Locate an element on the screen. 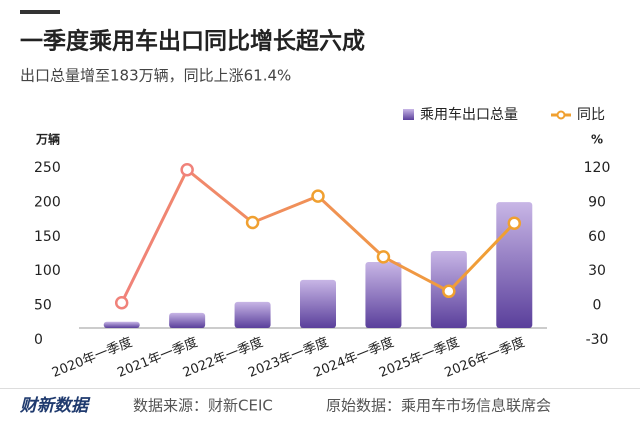  y2-tick-label: 90 is located at coordinates (597, 202).